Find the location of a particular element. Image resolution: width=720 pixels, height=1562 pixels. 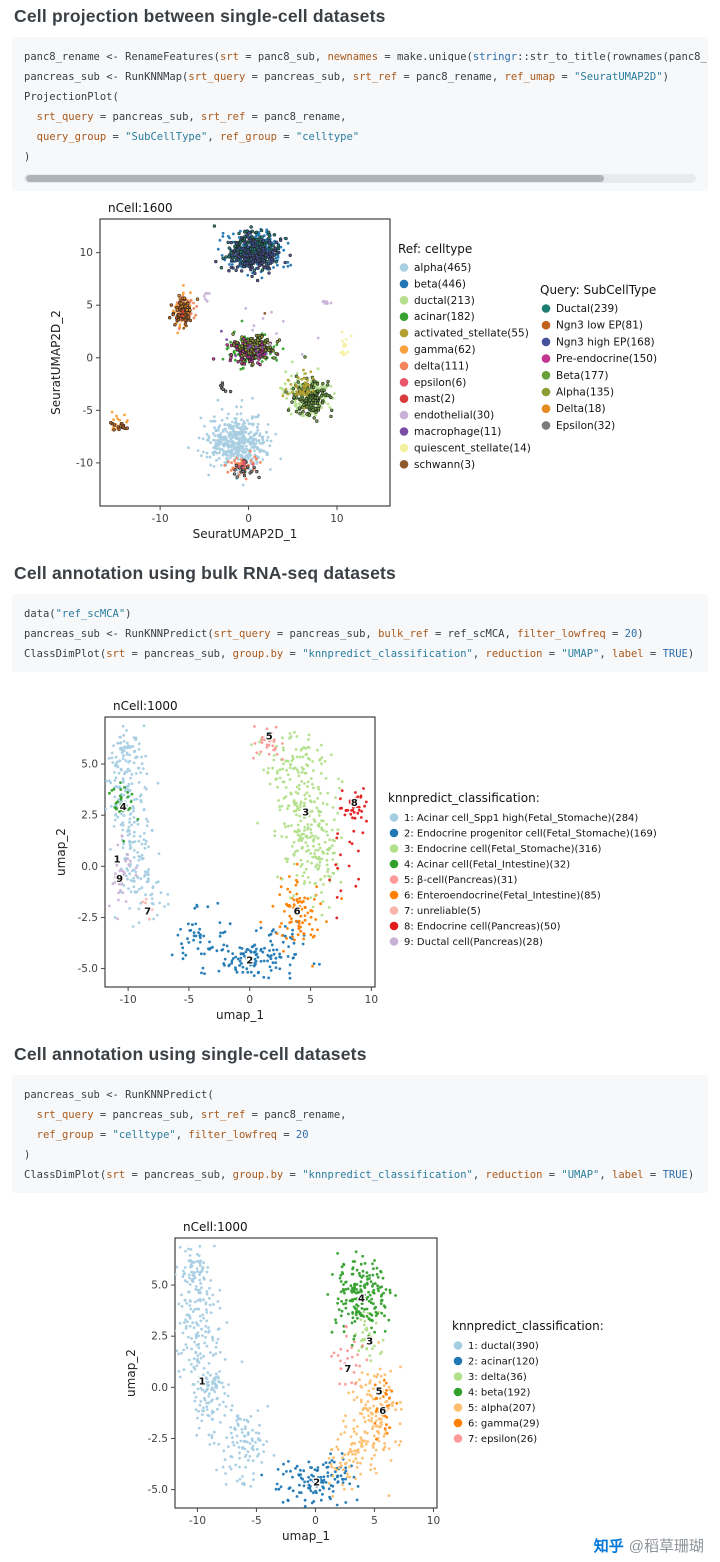

legend-item-label: 7: epsilon(26) is located at coordinates (502, 1439).